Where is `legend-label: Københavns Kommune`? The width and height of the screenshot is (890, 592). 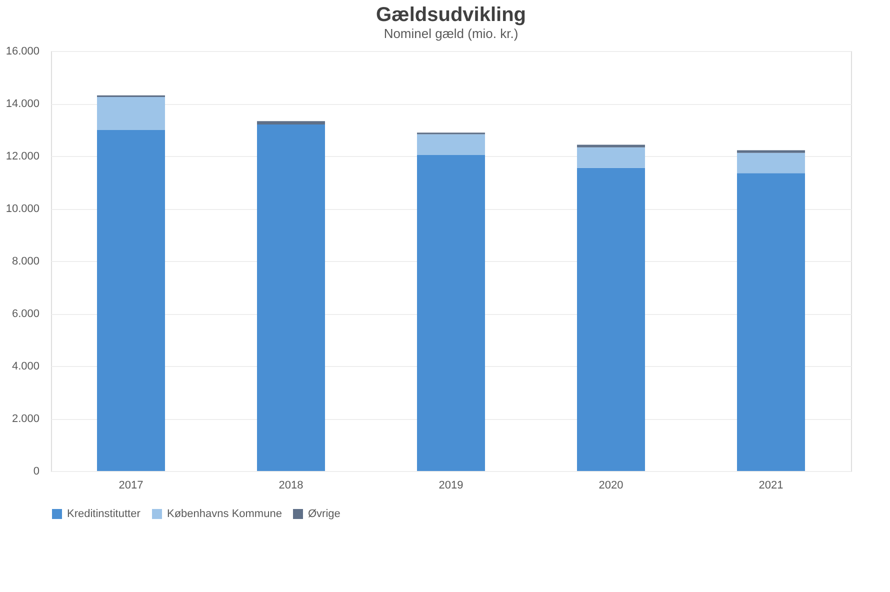
legend-label: Københavns Kommune is located at coordinates (224, 514).